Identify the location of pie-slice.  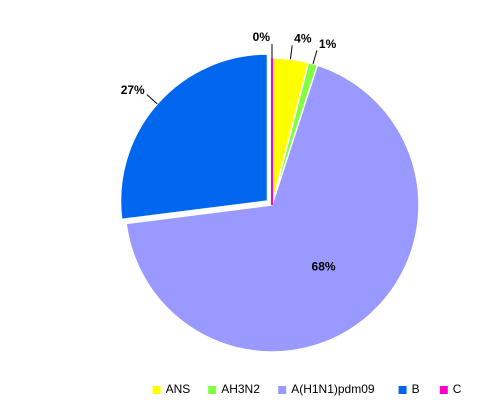
(194, 137).